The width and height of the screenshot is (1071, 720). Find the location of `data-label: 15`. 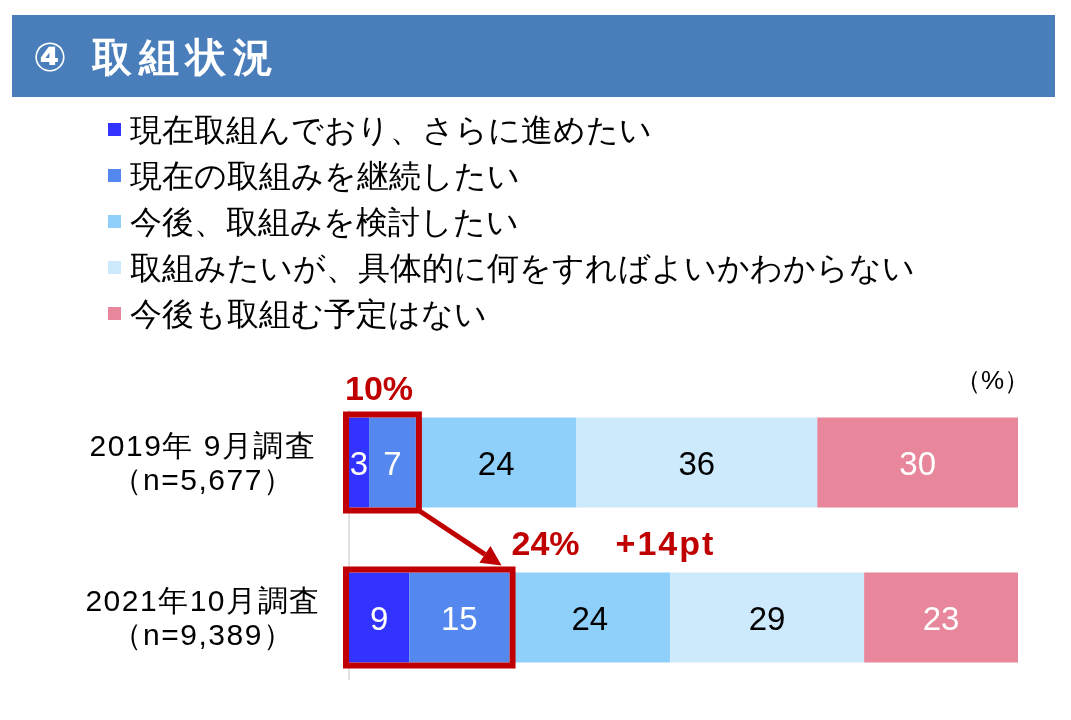

data-label: 15 is located at coordinates (459, 618).